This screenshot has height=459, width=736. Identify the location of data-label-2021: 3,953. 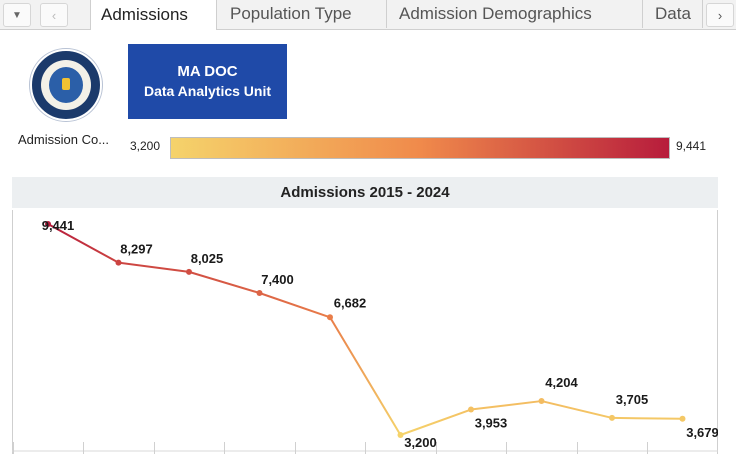
(491, 423).